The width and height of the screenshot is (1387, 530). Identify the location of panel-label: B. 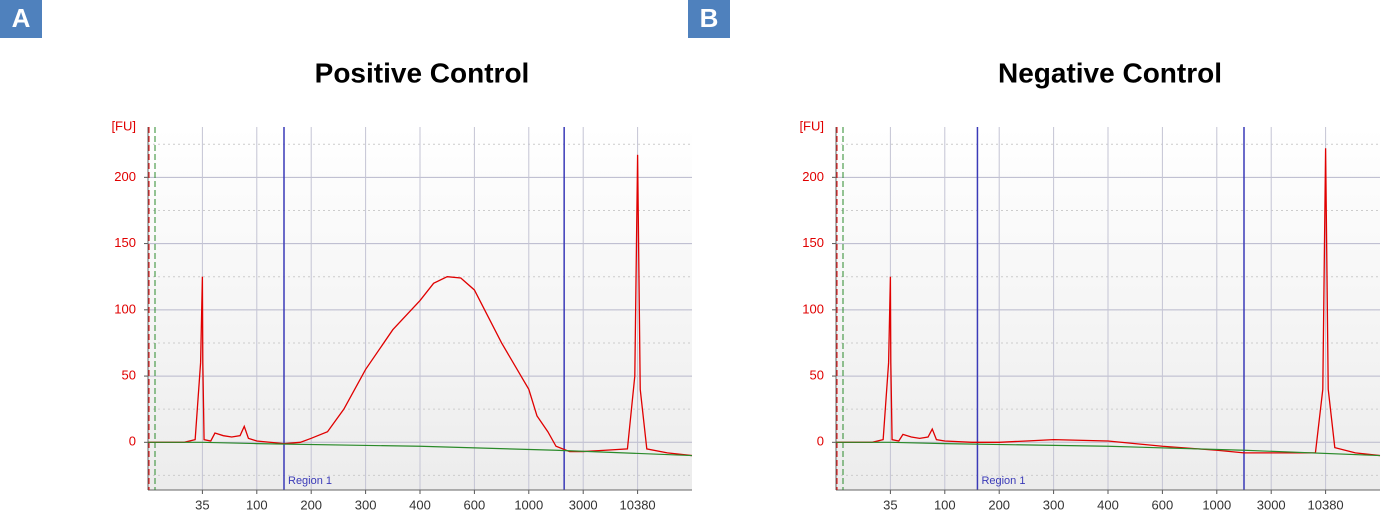
(709, 18).